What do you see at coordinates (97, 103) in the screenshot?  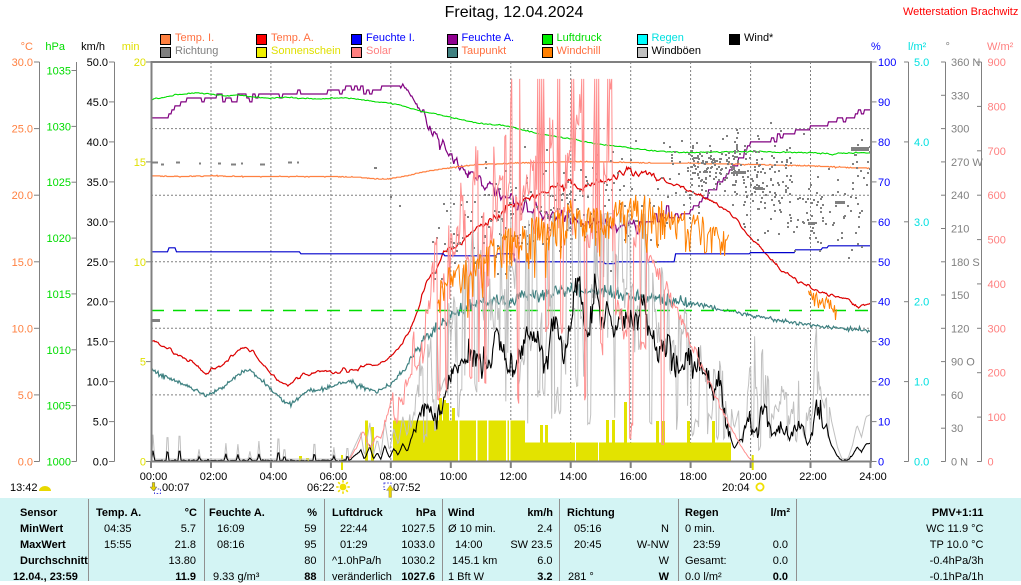 I see `svg-text: 45.0` at bounding box center [97, 103].